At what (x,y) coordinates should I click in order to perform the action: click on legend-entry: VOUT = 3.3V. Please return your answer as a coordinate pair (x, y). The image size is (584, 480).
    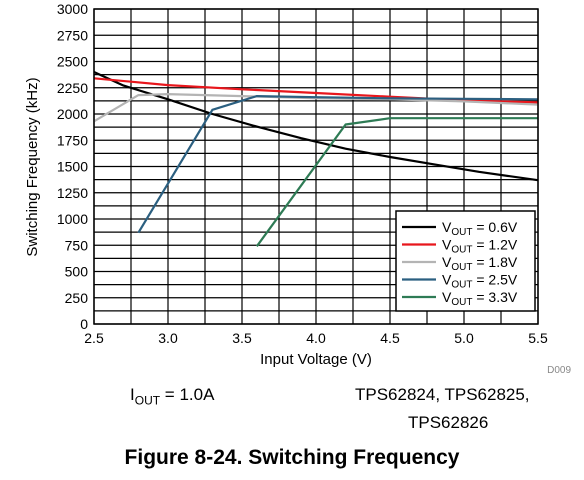
    Looking at the image, I should click on (480, 298).